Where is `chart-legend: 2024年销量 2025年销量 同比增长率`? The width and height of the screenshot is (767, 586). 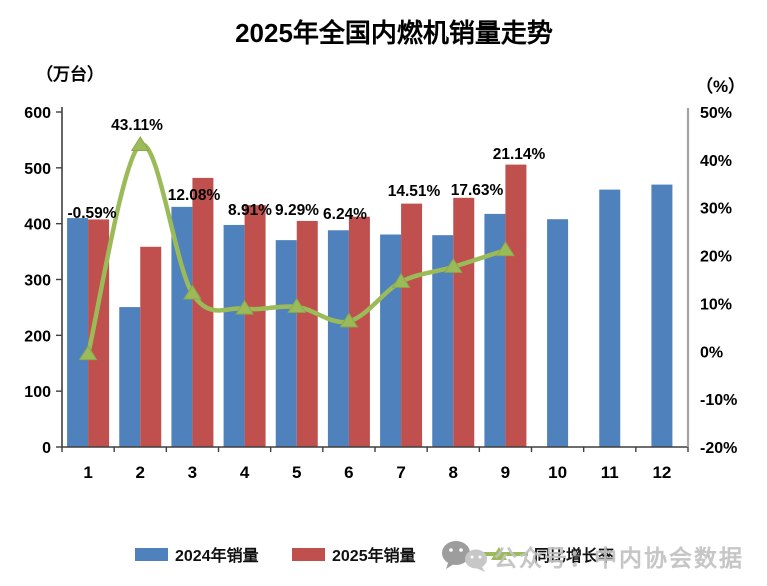 chart-legend: 2024年销量 2025年销量 同比增长率 is located at coordinates (383, 553).